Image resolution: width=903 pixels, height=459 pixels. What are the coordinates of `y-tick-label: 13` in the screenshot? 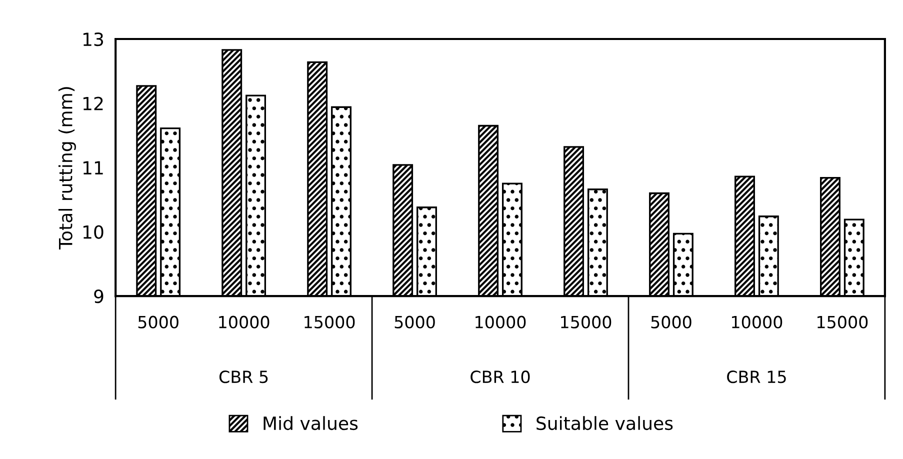 It's located at (93, 39).